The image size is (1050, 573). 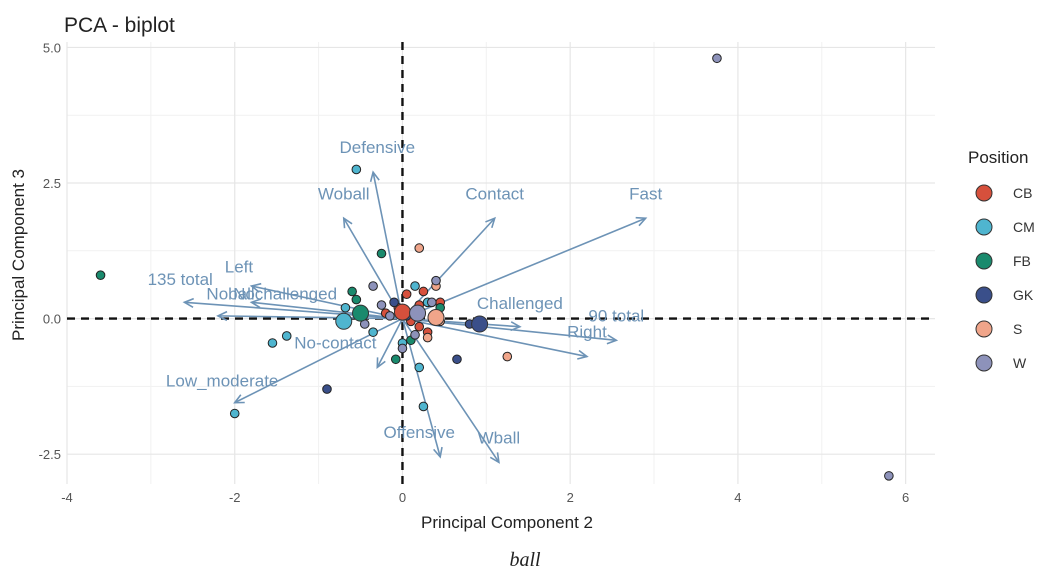 What do you see at coordinates (50, 454) in the screenshot?
I see `y-tick-label: -2.5` at bounding box center [50, 454].